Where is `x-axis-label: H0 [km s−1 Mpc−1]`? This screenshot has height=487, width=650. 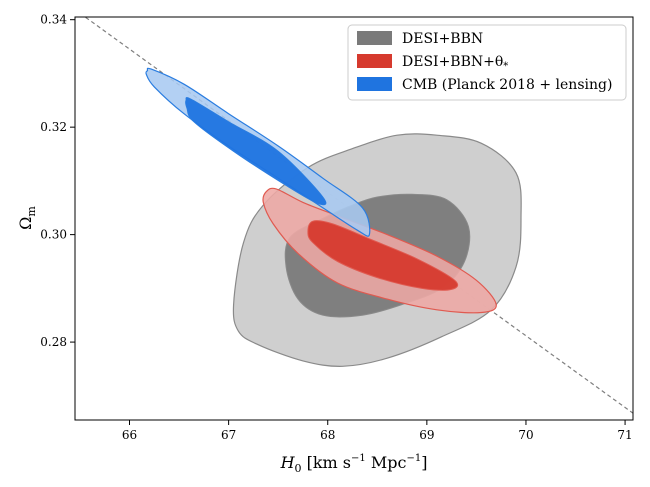
x-axis-label: H0 [km s−1 Mpc−1] is located at coordinates (354, 464).